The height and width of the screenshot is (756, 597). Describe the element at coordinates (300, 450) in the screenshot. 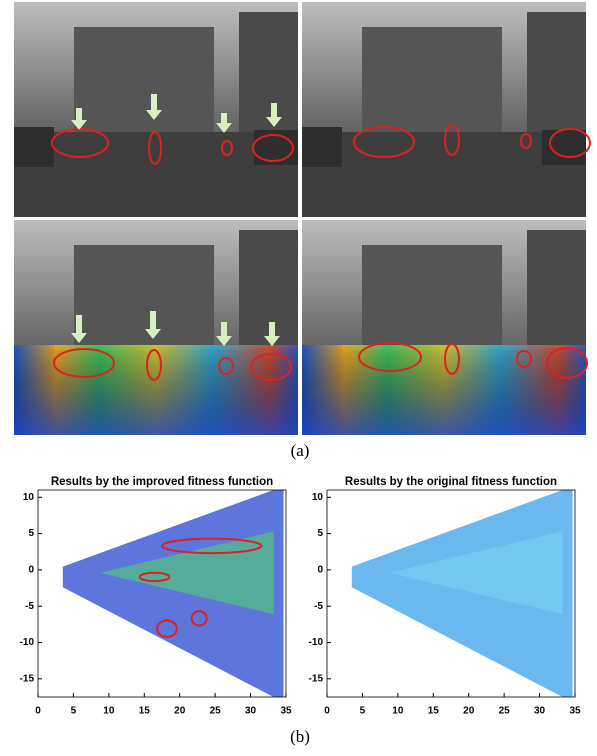

I see `panel-label: (a)` at that location.